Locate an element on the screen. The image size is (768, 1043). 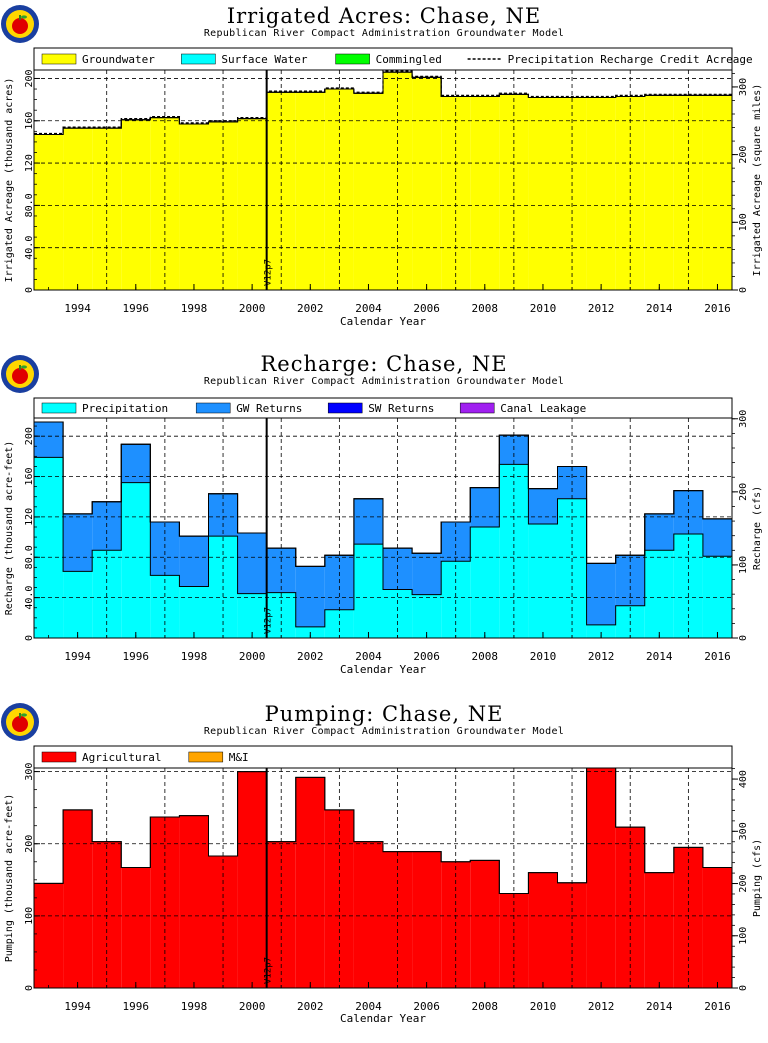
y-axis-title: Pumping (thousand acre-feet) is located at coordinates (9, 878).